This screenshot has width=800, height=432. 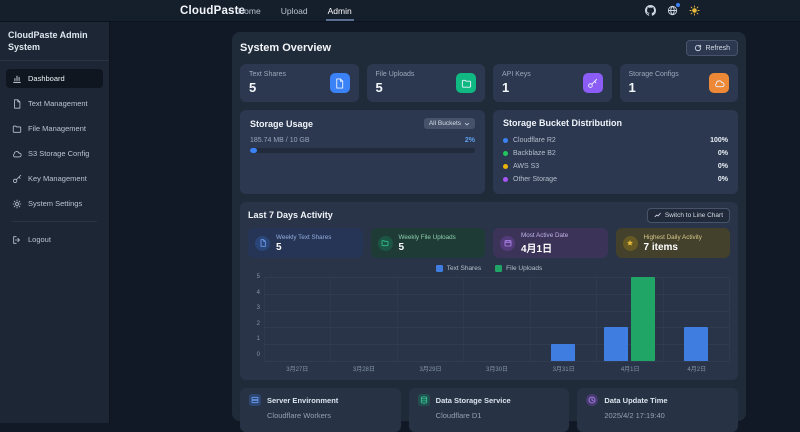 What do you see at coordinates (592, 400) in the screenshot?
I see `clock-icon` at bounding box center [592, 400].